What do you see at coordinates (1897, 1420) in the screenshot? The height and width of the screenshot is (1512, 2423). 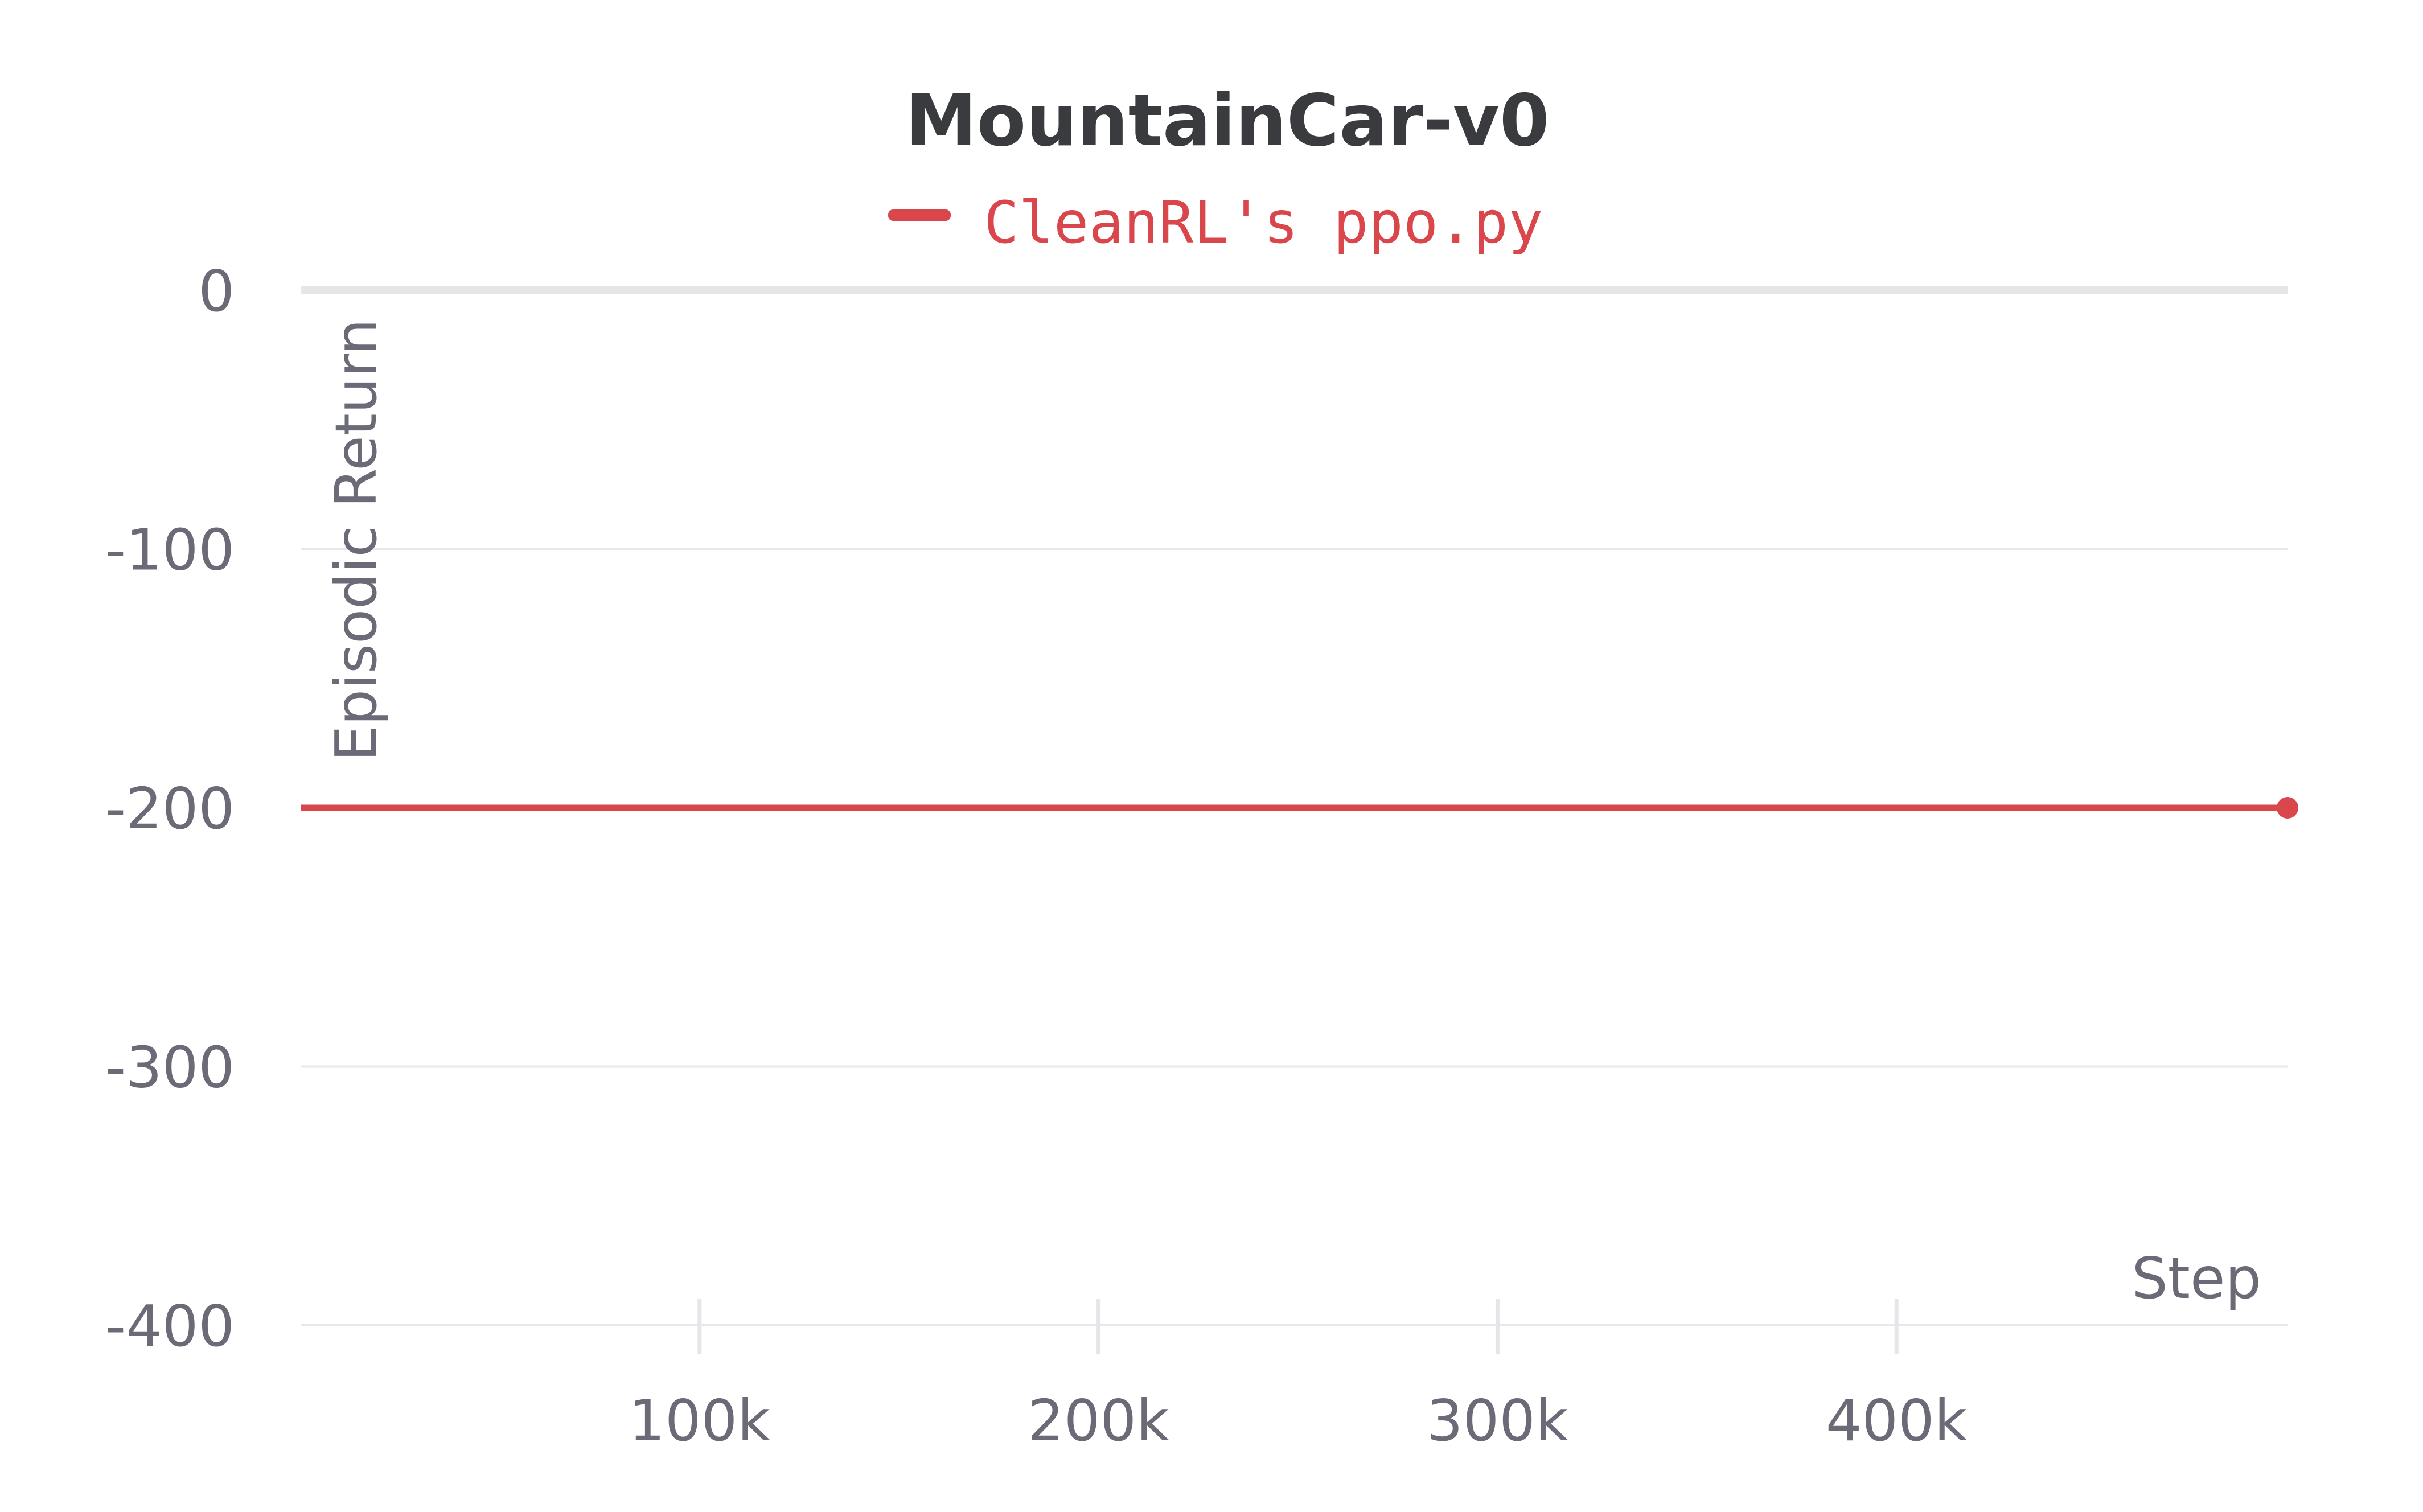 I see `x-tick-label: 400k` at bounding box center [1897, 1420].